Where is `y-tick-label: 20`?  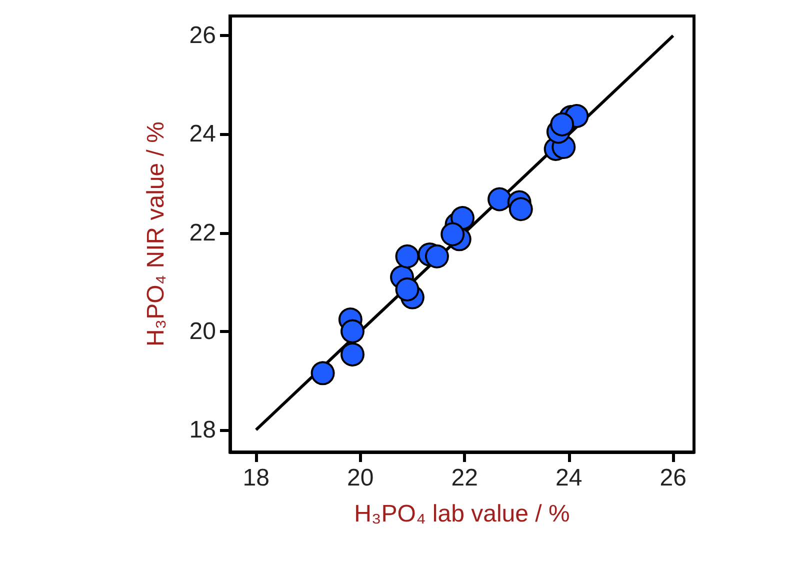
y-tick-label: 20 is located at coordinates (202, 331).